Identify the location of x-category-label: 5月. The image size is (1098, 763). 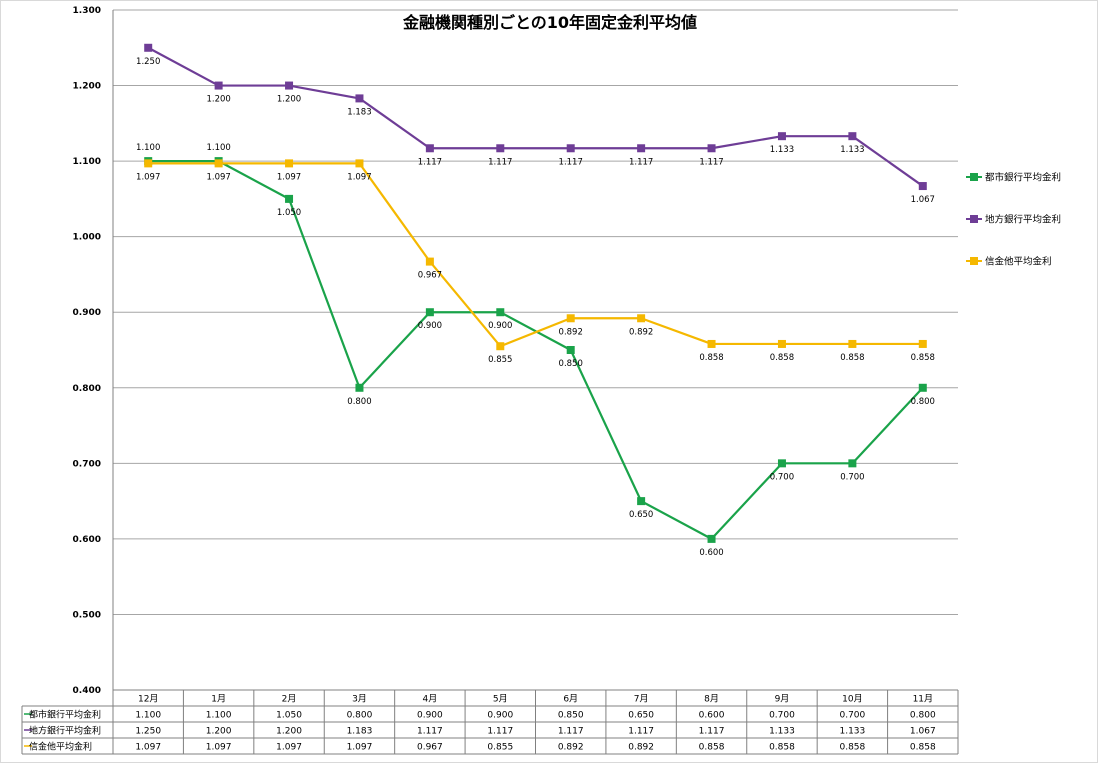
(500, 699).